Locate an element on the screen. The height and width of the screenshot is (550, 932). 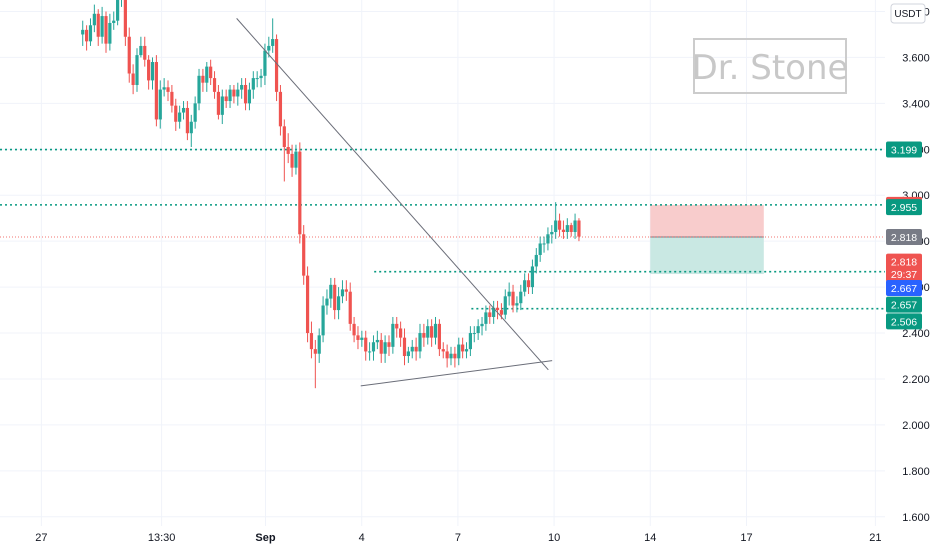
target-zone is located at coordinates (707, 256).